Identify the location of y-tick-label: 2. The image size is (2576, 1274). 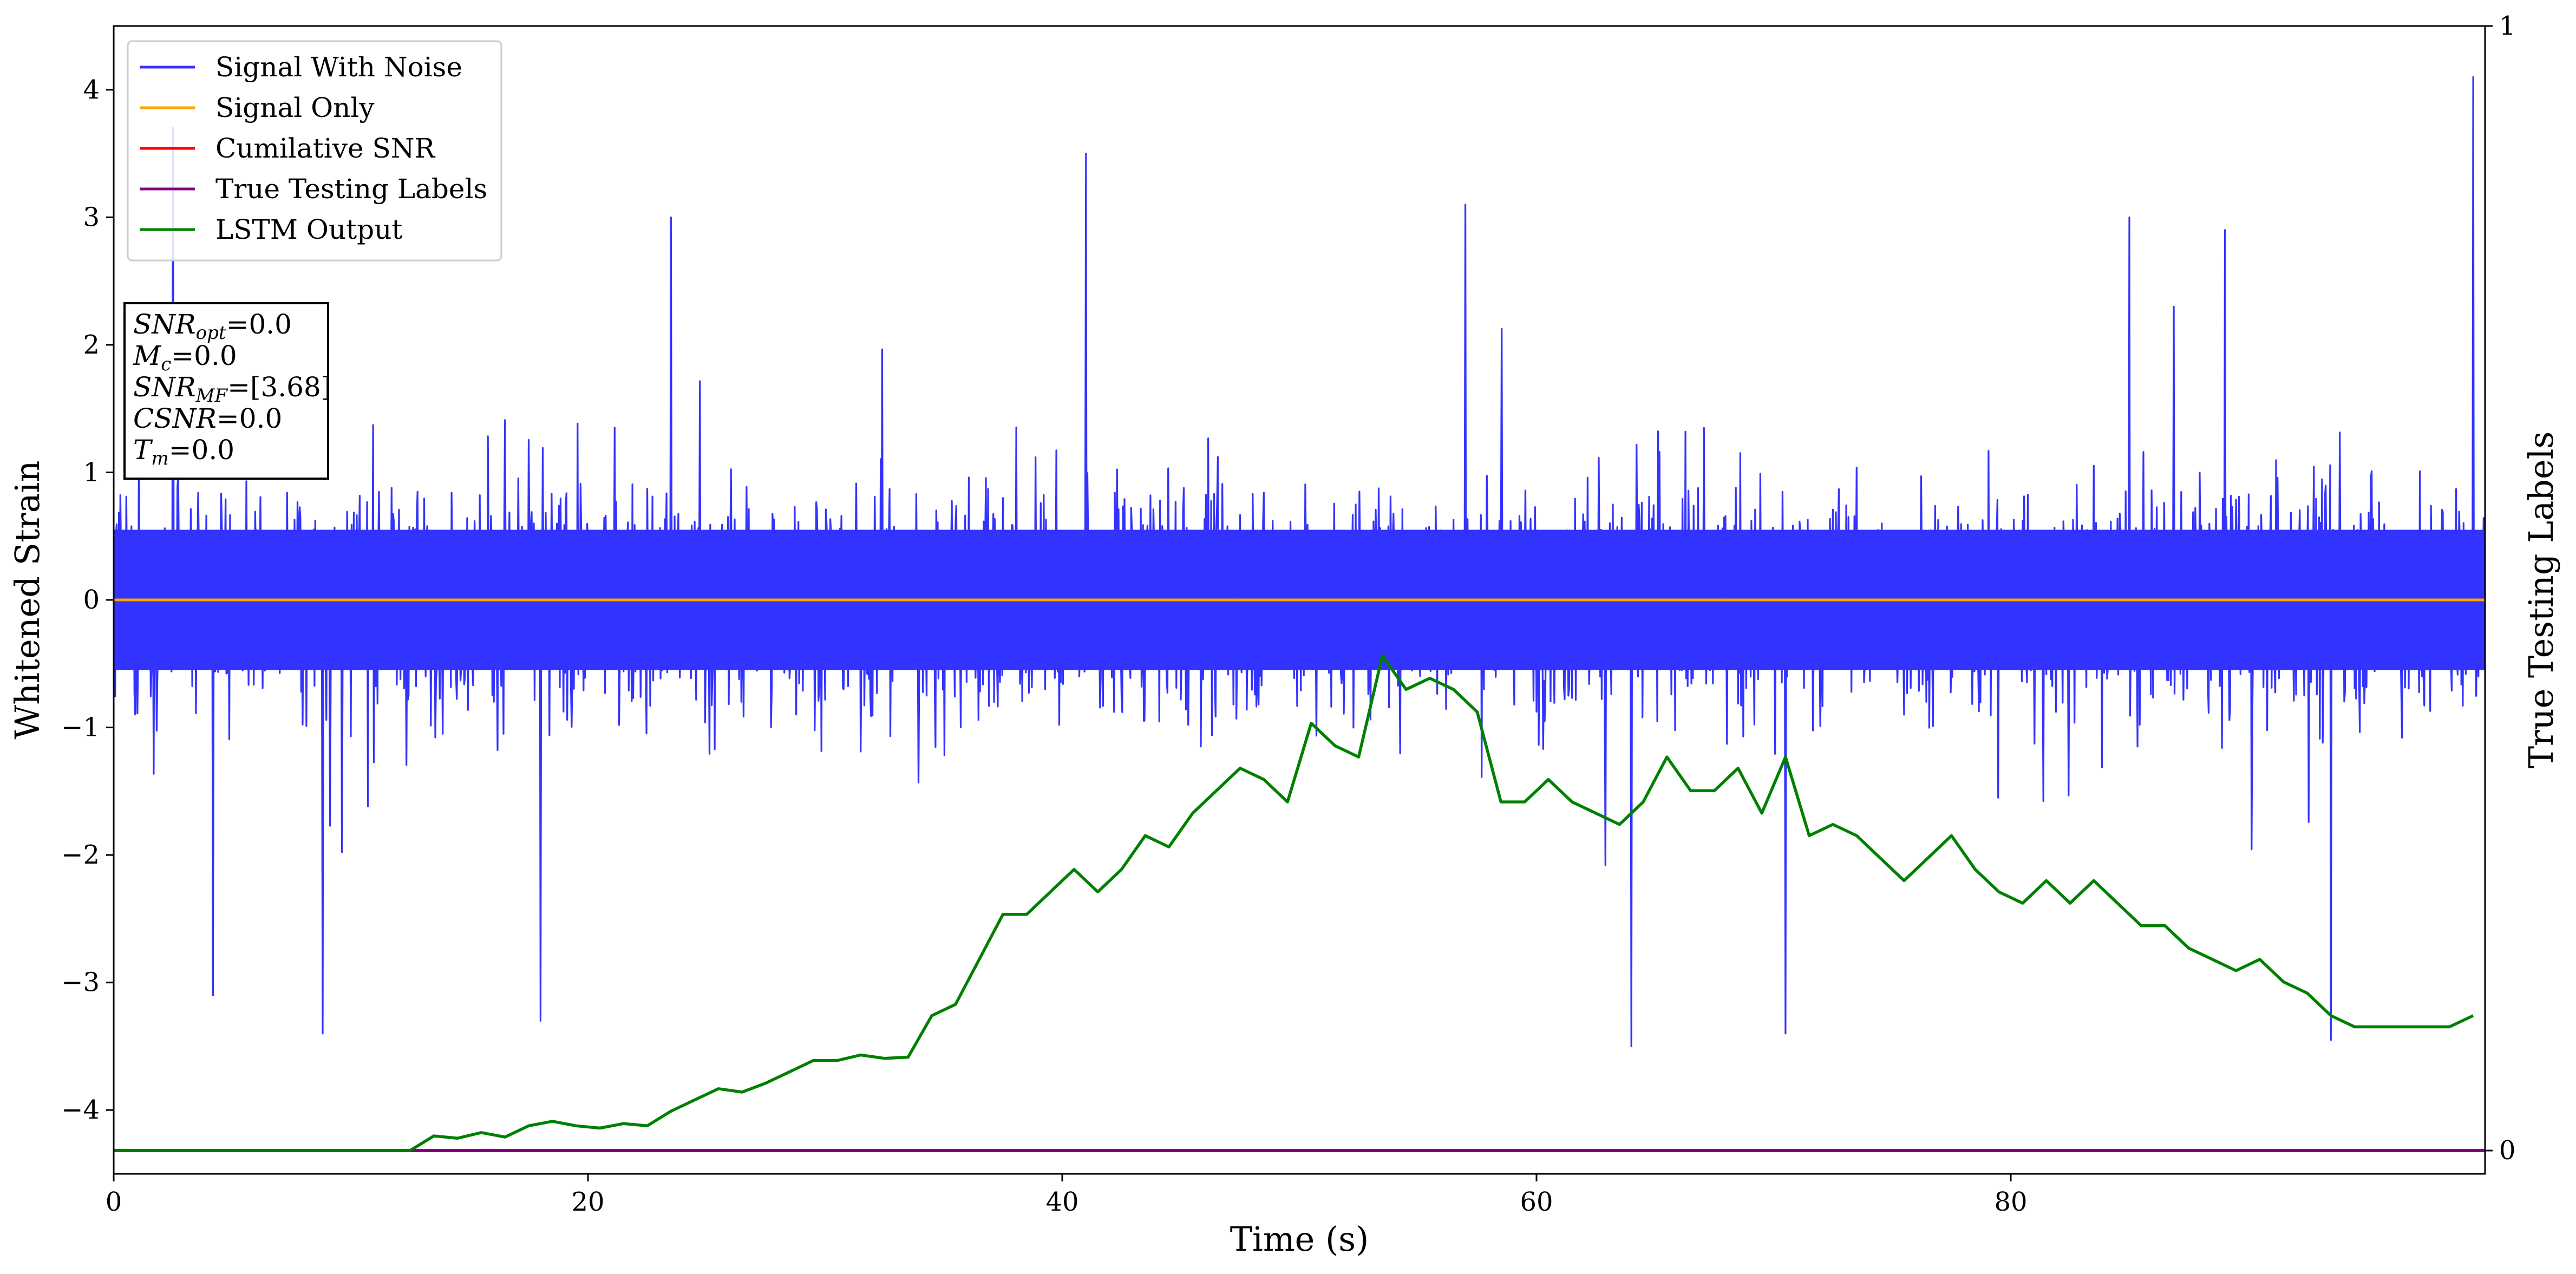
(92, 345).